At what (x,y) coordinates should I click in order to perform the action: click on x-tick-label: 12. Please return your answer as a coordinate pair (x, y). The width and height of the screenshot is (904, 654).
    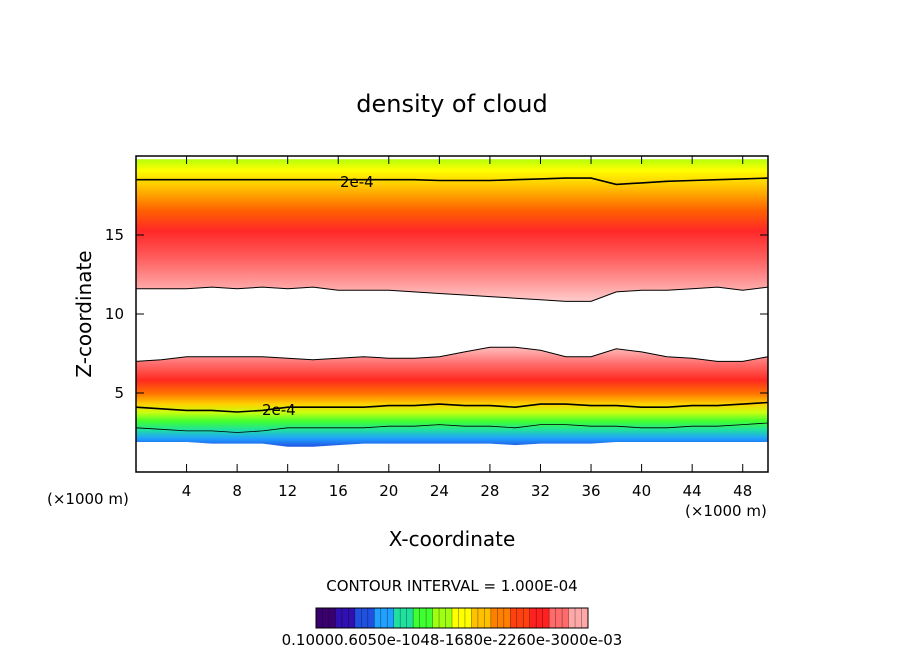
    Looking at the image, I should click on (287, 491).